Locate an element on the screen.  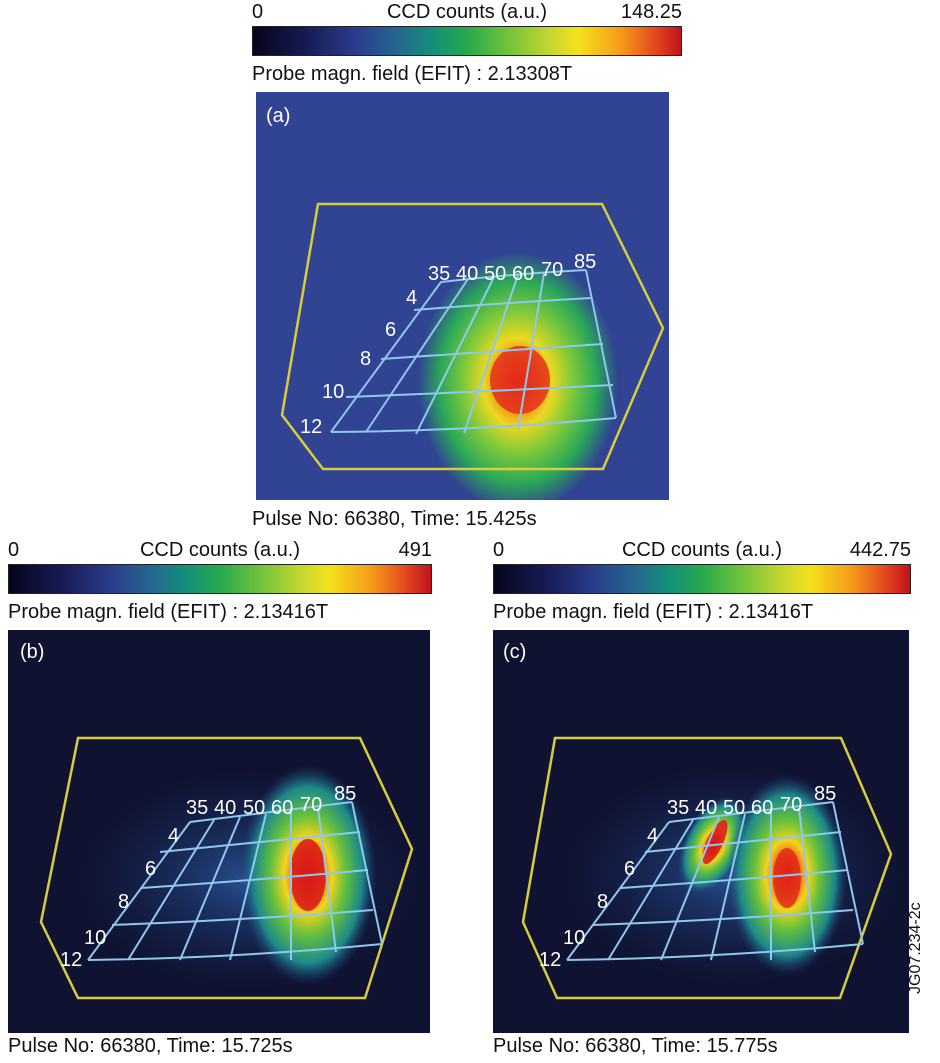
colorbar-max-label: 491 is located at coordinates (415, 550).